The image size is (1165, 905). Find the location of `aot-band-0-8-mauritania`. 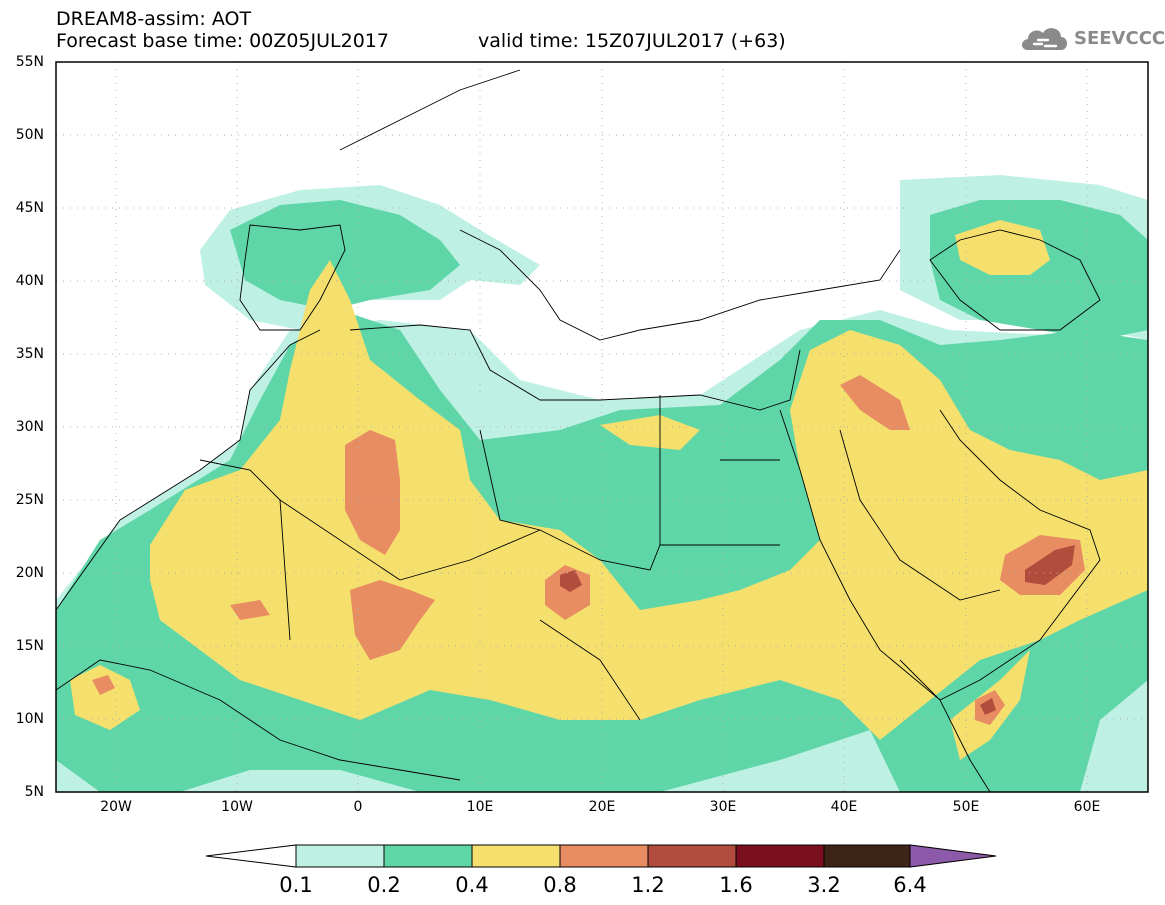

aot-band-0-8-mauritania is located at coordinates (250, 610).